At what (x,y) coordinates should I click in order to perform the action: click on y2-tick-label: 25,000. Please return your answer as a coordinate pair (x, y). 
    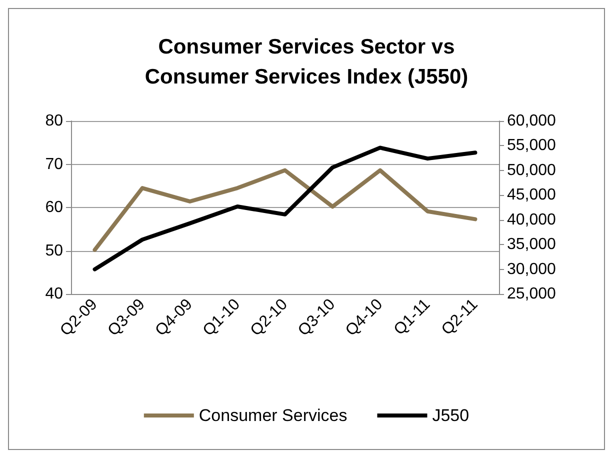
    Looking at the image, I should click on (531, 294).